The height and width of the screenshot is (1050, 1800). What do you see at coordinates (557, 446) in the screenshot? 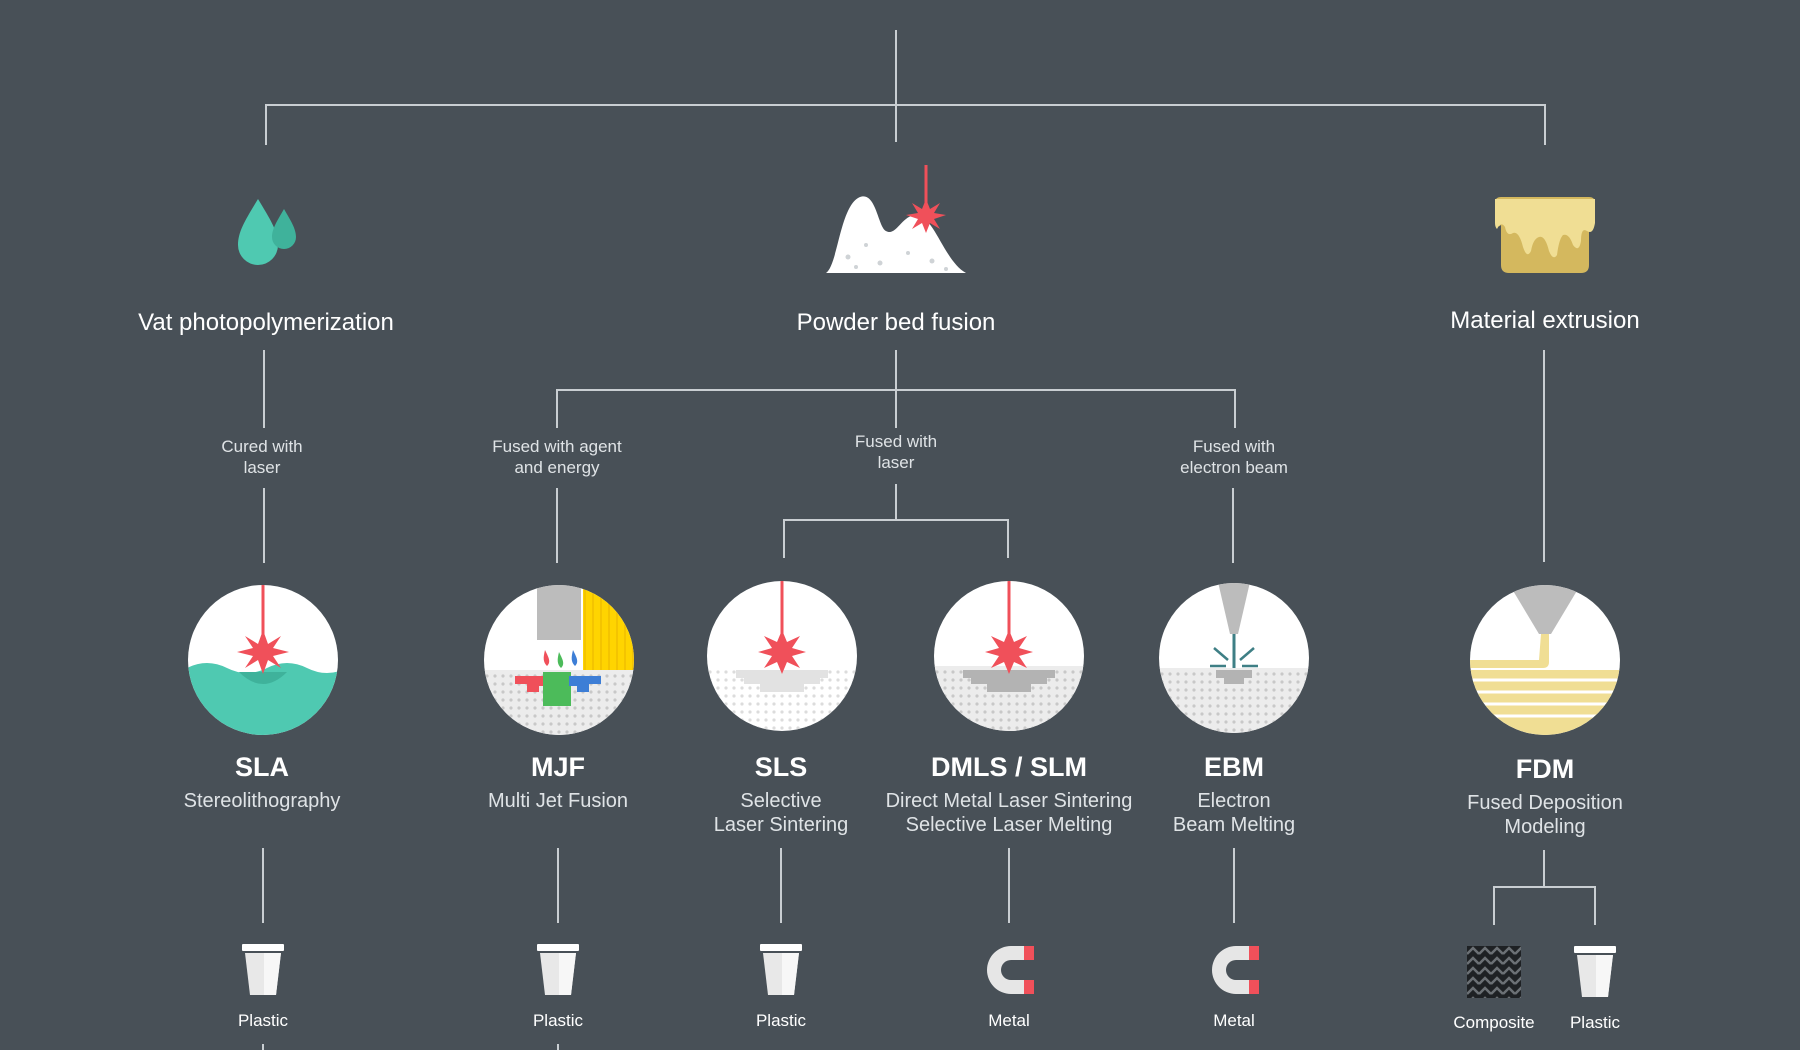
I see `process-line: Fused with agent` at bounding box center [557, 446].